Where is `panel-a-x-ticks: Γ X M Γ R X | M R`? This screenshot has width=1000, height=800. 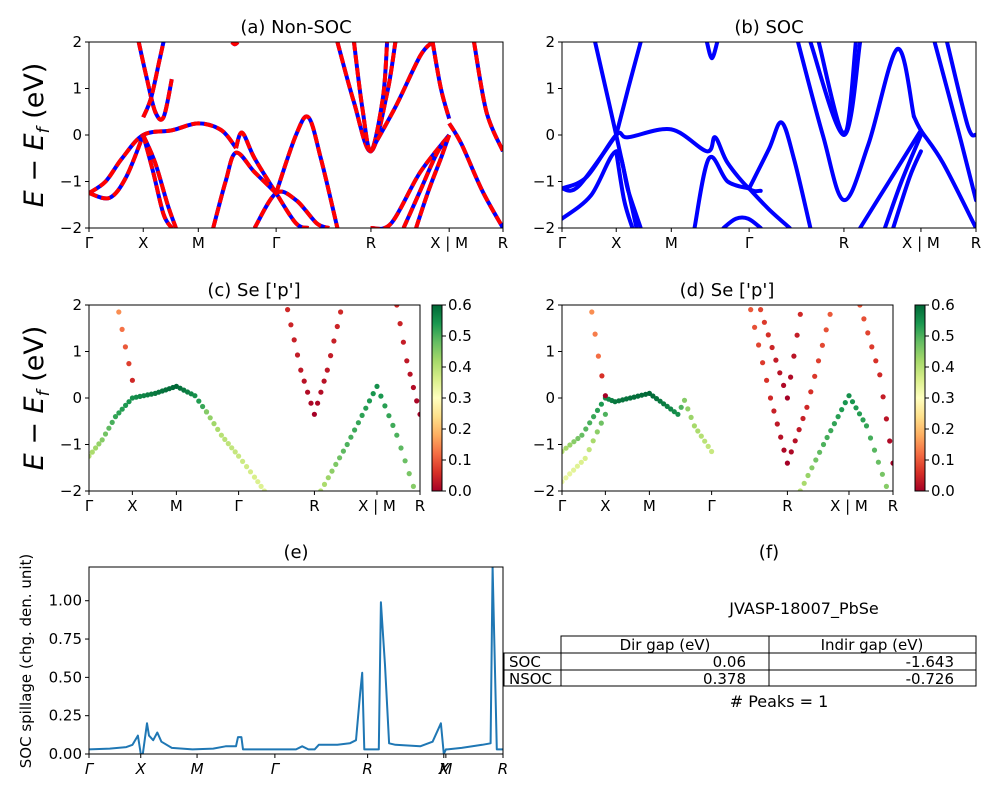 panel-a-x-ticks: Γ X M Γ R X | M R is located at coordinates (296, 240).